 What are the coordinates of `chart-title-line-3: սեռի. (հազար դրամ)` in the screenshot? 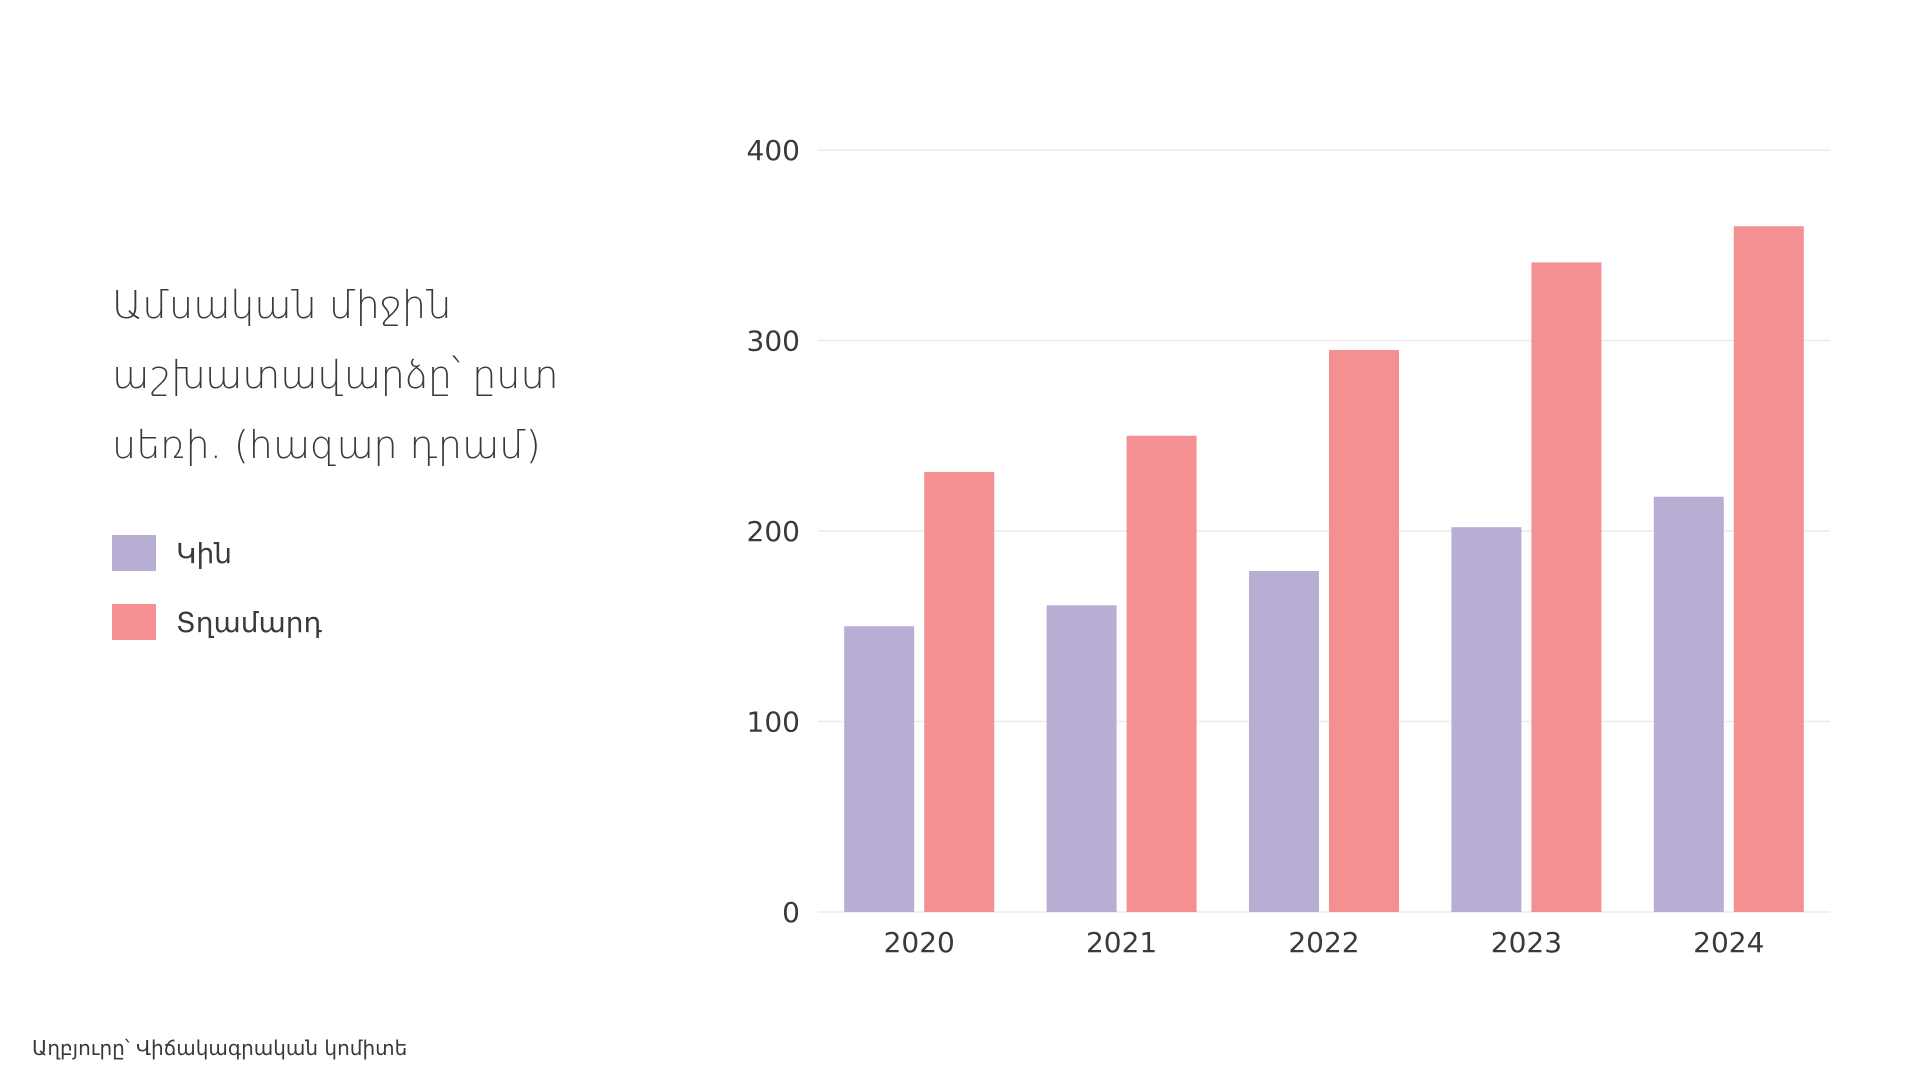 It's located at (326, 445).